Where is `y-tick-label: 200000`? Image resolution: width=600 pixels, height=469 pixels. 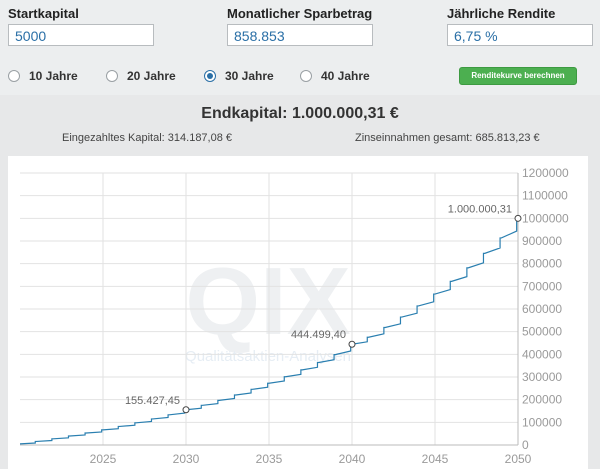 y-tick-label: 200000 is located at coordinates (542, 400).